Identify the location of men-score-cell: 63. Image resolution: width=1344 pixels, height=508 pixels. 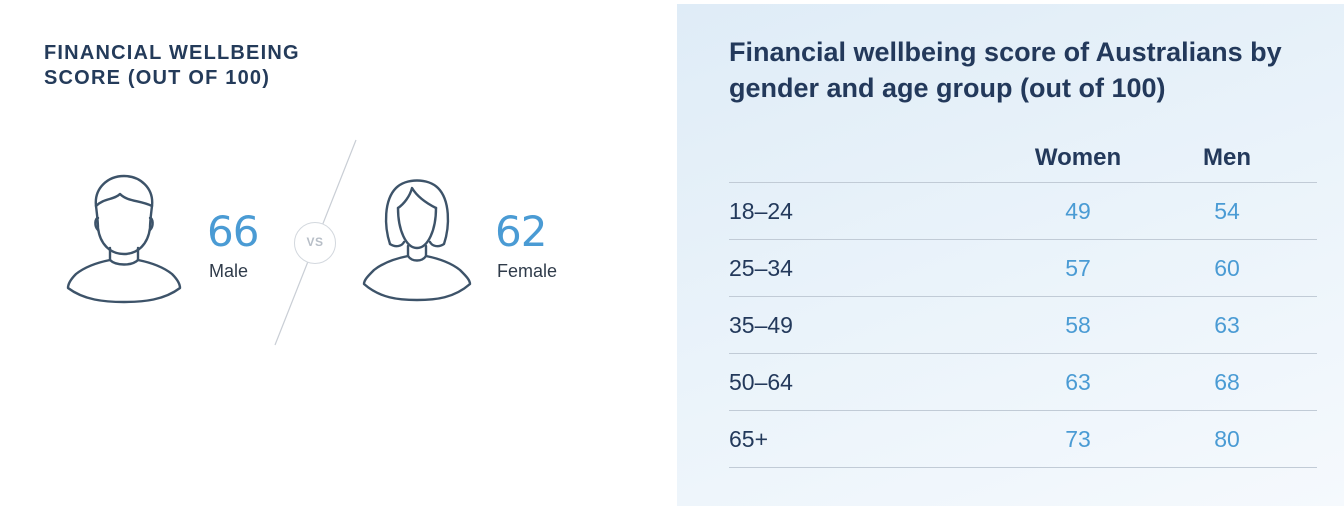
(1227, 325).